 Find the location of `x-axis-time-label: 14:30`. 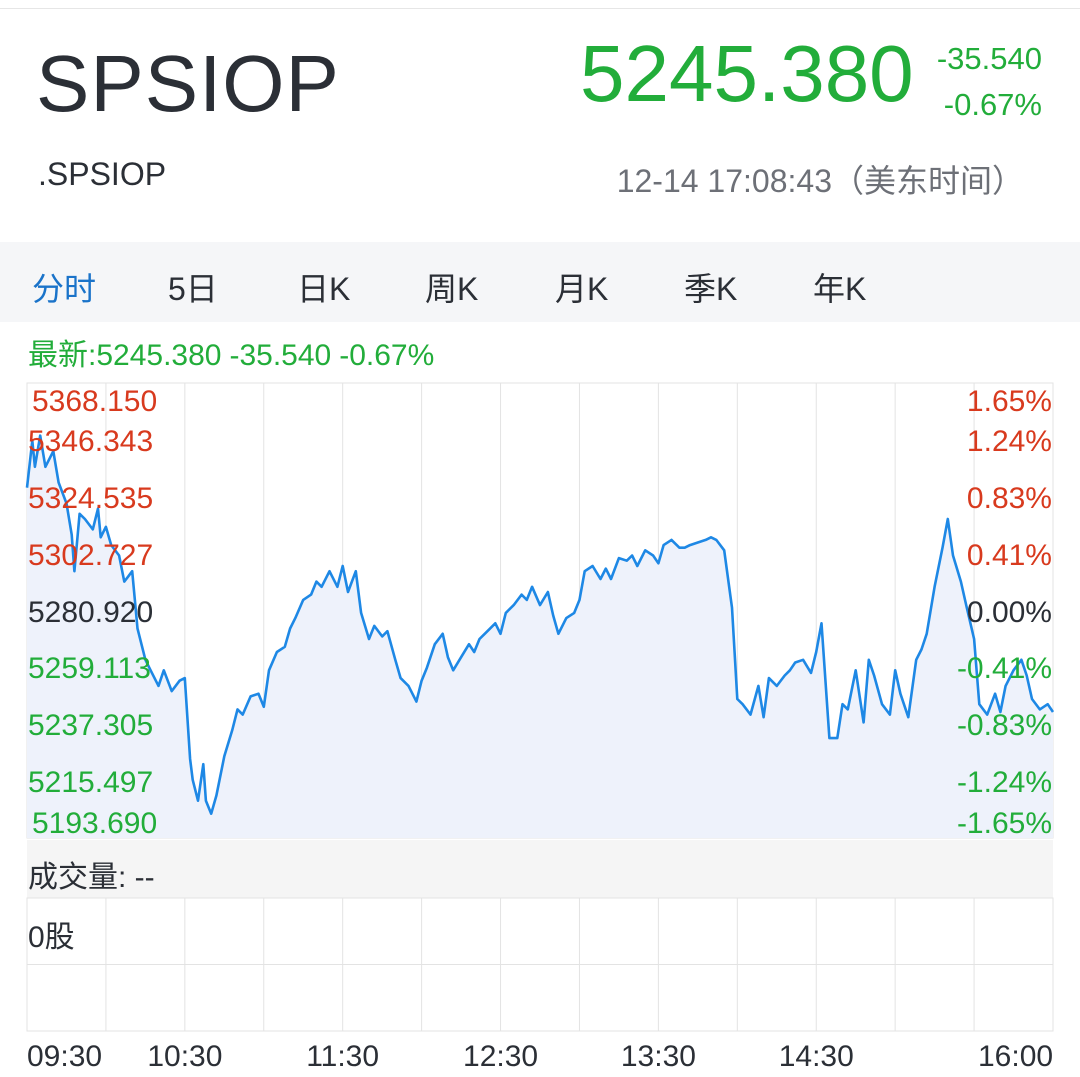

x-axis-time-label: 14:30 is located at coordinates (816, 1056).